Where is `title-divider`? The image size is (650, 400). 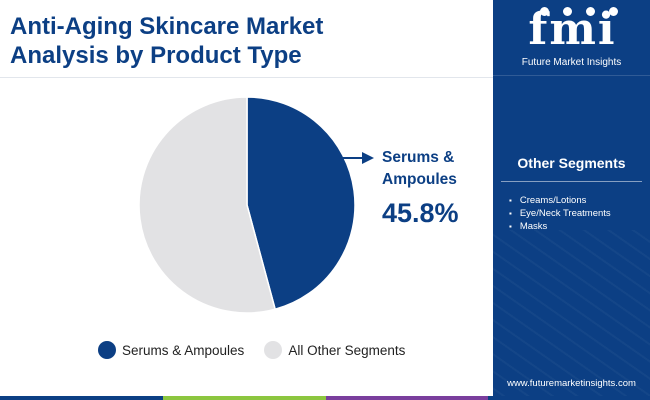 title-divider is located at coordinates (246, 77).